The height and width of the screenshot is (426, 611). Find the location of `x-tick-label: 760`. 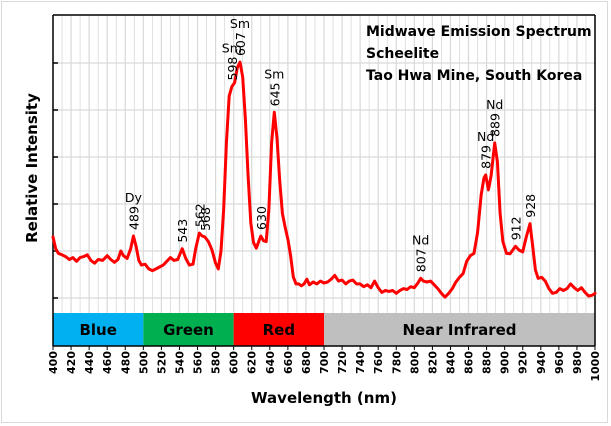

x-tick-label: 760 is located at coordinates (378, 362).